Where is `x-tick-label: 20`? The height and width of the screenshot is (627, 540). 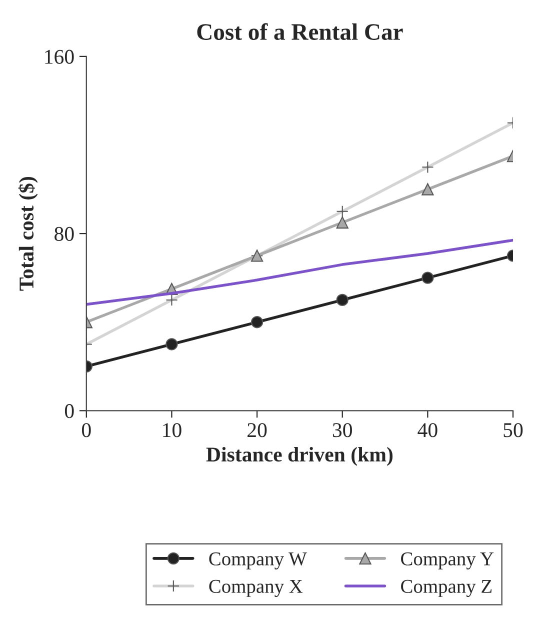 x-tick-label: 20 is located at coordinates (257, 430).